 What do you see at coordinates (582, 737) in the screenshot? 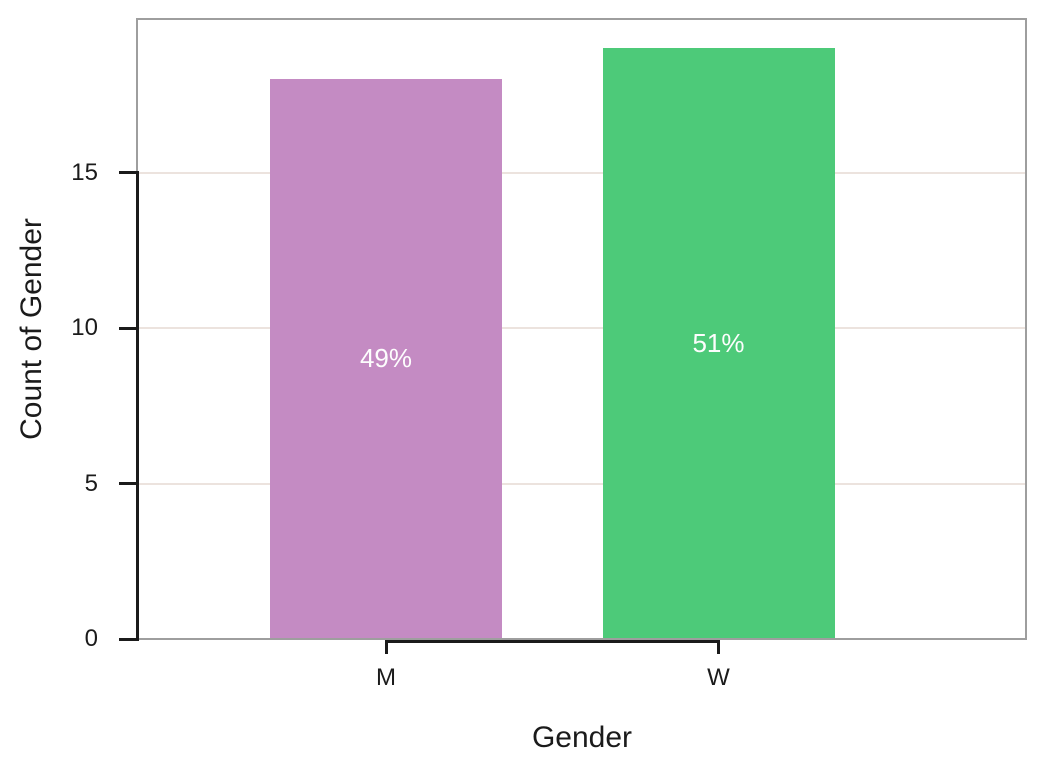
I see `x-axis-title: Gender` at bounding box center [582, 737].